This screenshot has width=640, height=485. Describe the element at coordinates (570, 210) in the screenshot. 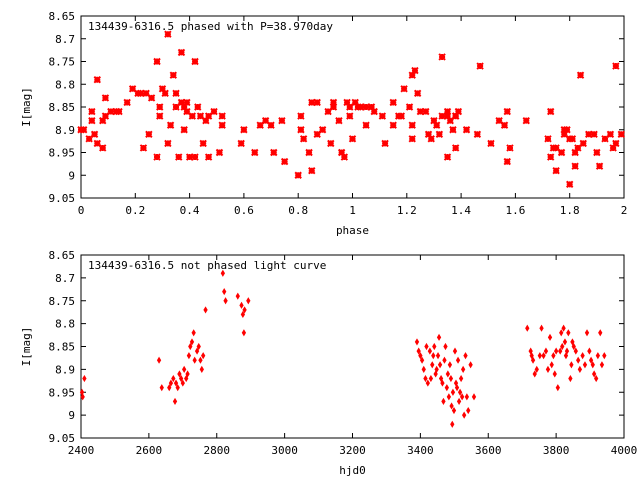

I see `x-tick-label: 1.8` at that location.